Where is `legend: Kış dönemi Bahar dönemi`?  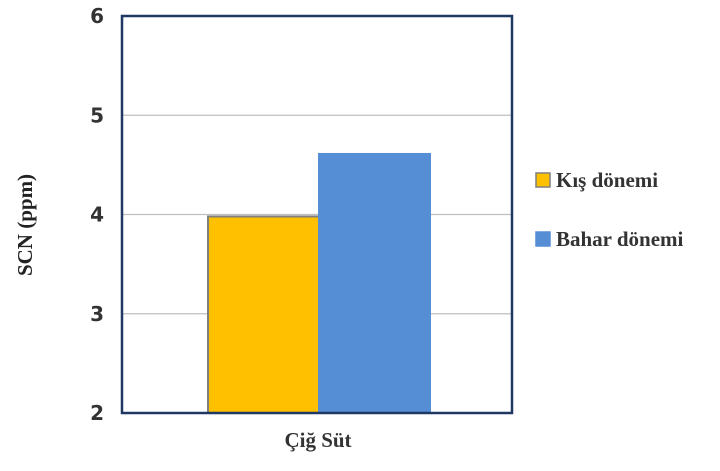
legend: Kış dönemi Bahar dönemi is located at coordinates (609, 209).